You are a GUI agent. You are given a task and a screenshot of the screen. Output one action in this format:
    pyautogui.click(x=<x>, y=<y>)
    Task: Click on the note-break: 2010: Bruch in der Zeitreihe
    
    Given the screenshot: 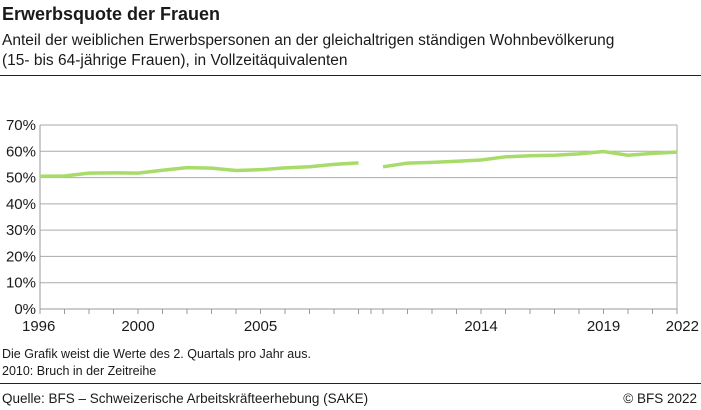 What is the action you would take?
    pyautogui.click(x=79, y=371)
    